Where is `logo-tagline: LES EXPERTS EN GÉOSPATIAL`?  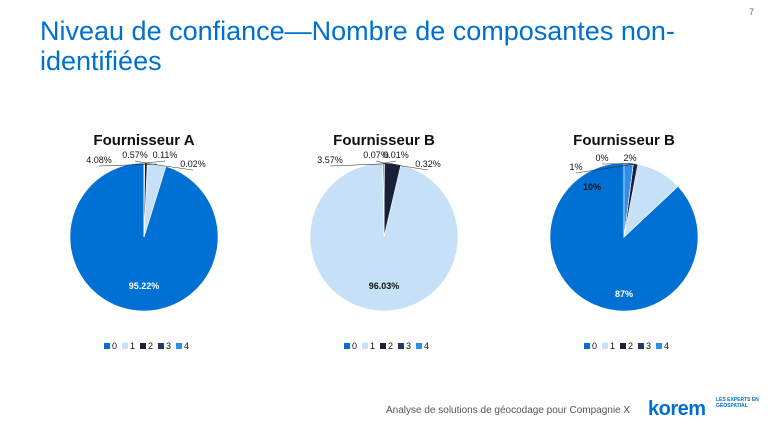 logo-tagline: LES EXPERTS EN GÉOSPATIAL is located at coordinates (737, 403).